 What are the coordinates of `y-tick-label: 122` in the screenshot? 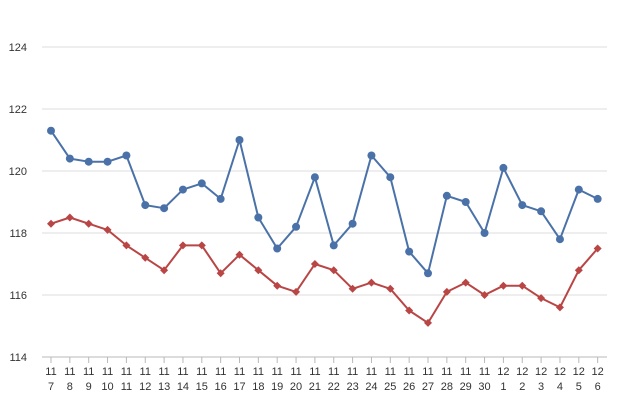 It's located at (18, 110).